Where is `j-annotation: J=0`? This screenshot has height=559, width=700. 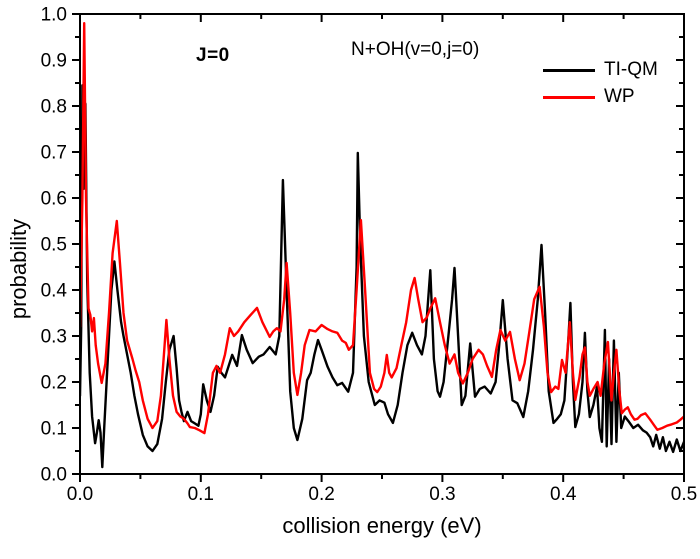 j-annotation: J=0 is located at coordinates (213, 55).